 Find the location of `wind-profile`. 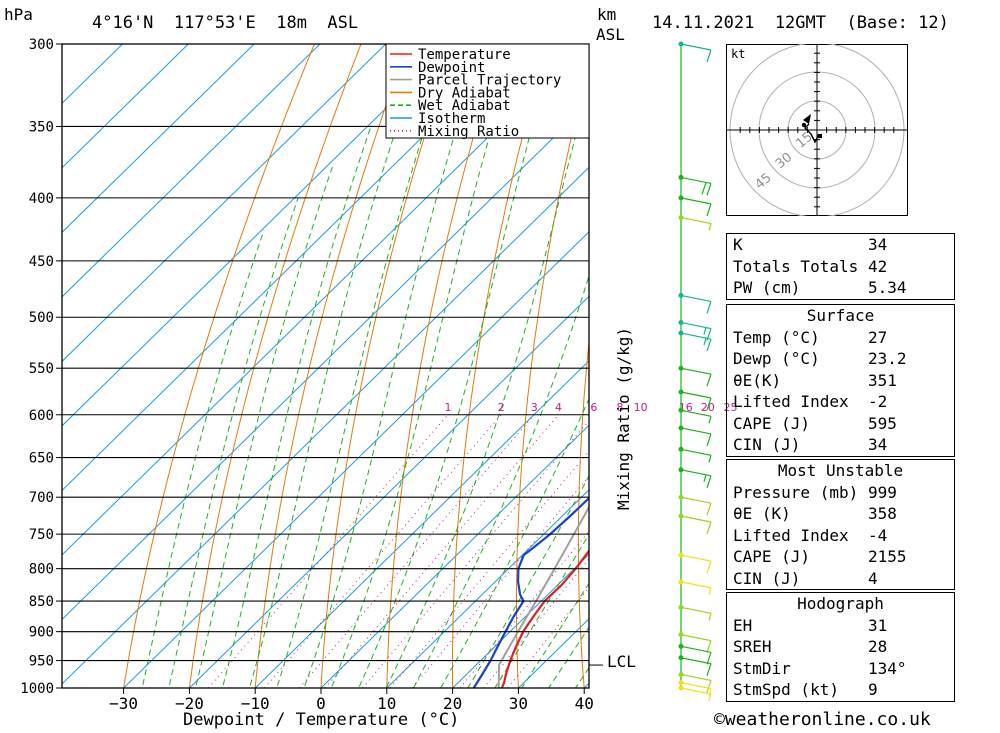

wind-profile is located at coordinates (695, 371).